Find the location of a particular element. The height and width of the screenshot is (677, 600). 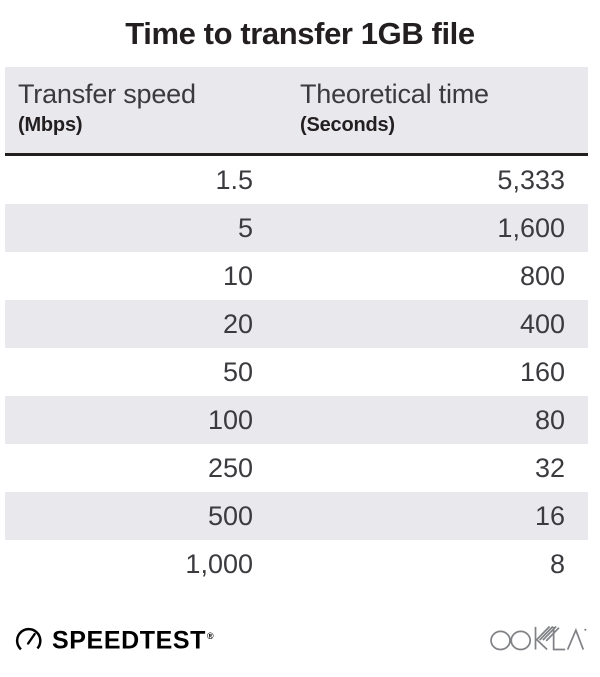

page-title: Time to transfer 1GB file is located at coordinates (300, 33).